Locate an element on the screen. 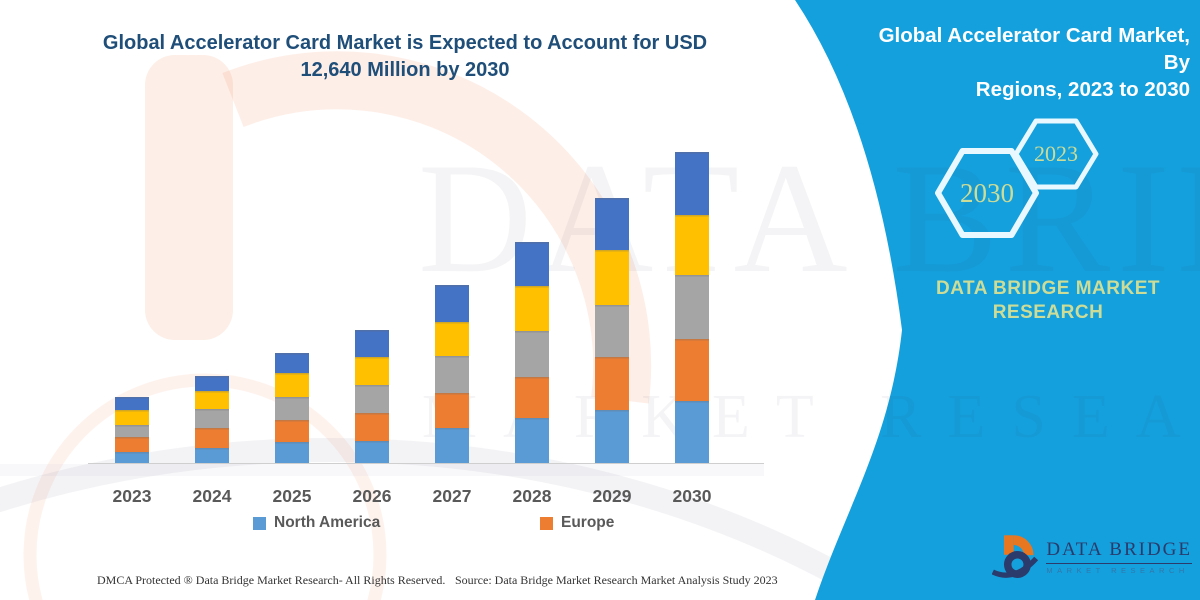 This screenshot has width=1200, height=600. bar-2026 is located at coordinates (372, 396).